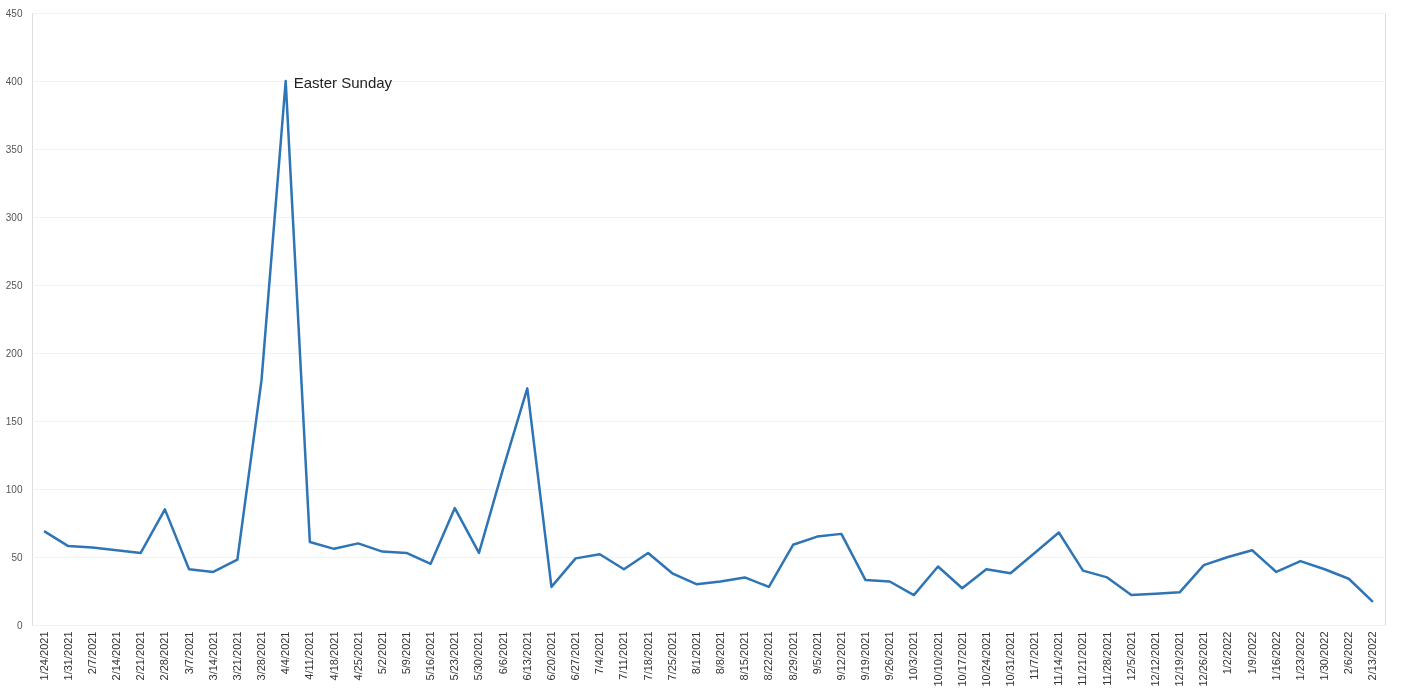 The image size is (1403, 700). What do you see at coordinates (1034, 655) in the screenshot?
I see `x-tick-label: 11/7/2021` at bounding box center [1034, 655].